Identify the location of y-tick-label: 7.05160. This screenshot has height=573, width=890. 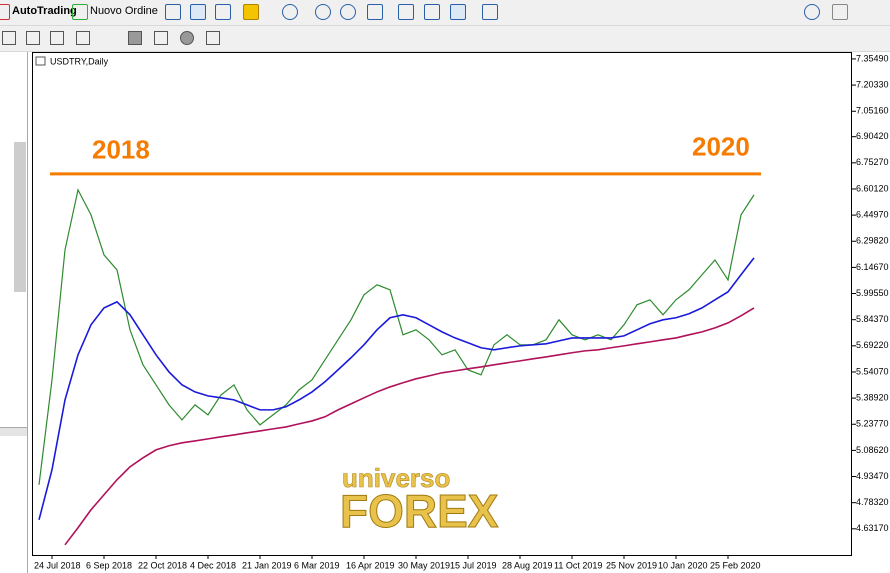
(872, 111).